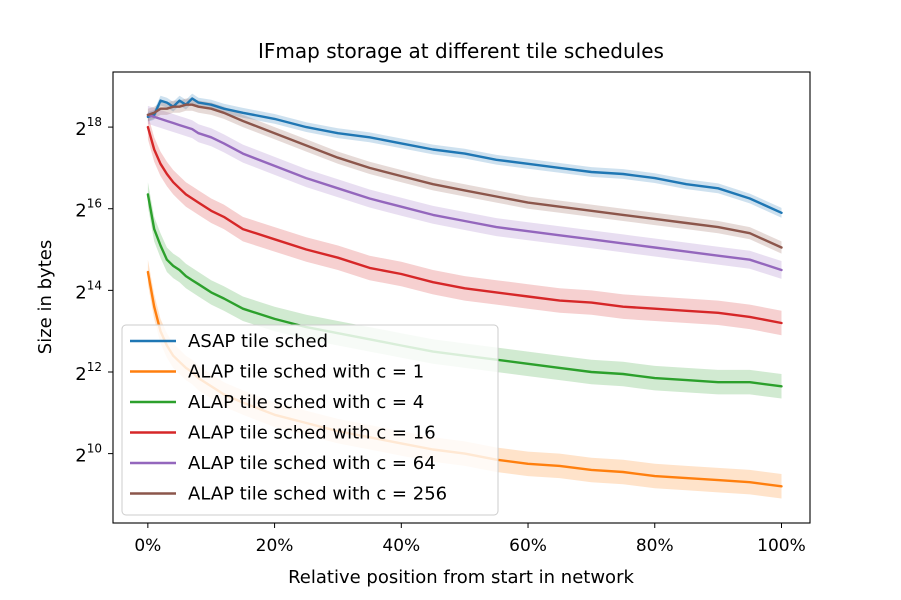 The image size is (901, 600). Describe the element at coordinates (88, 372) in the screenshot. I see `y-tick-label: 212` at that location.